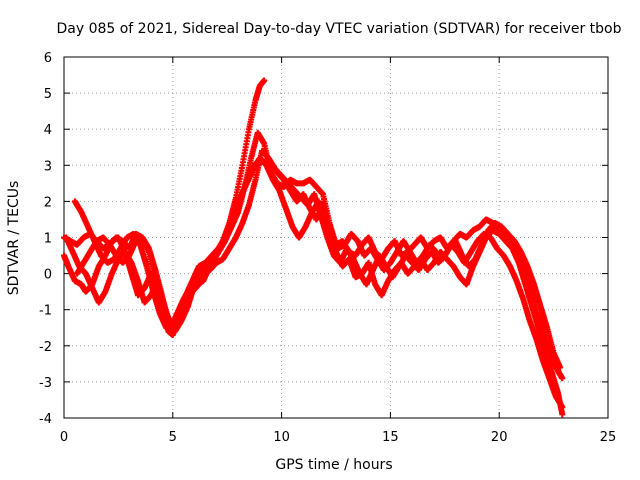  Describe the element at coordinates (14, 238) in the screenshot. I see `y-axis-label: SDTVAR / TECUs` at that location.